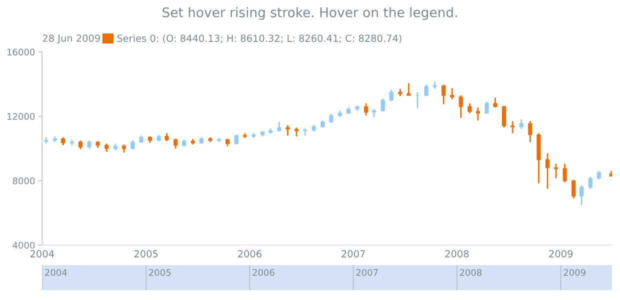 The width and height of the screenshot is (620, 300). What do you see at coordinates (263, 272) in the screenshot?
I see `text: 2006` at bounding box center [263, 272].